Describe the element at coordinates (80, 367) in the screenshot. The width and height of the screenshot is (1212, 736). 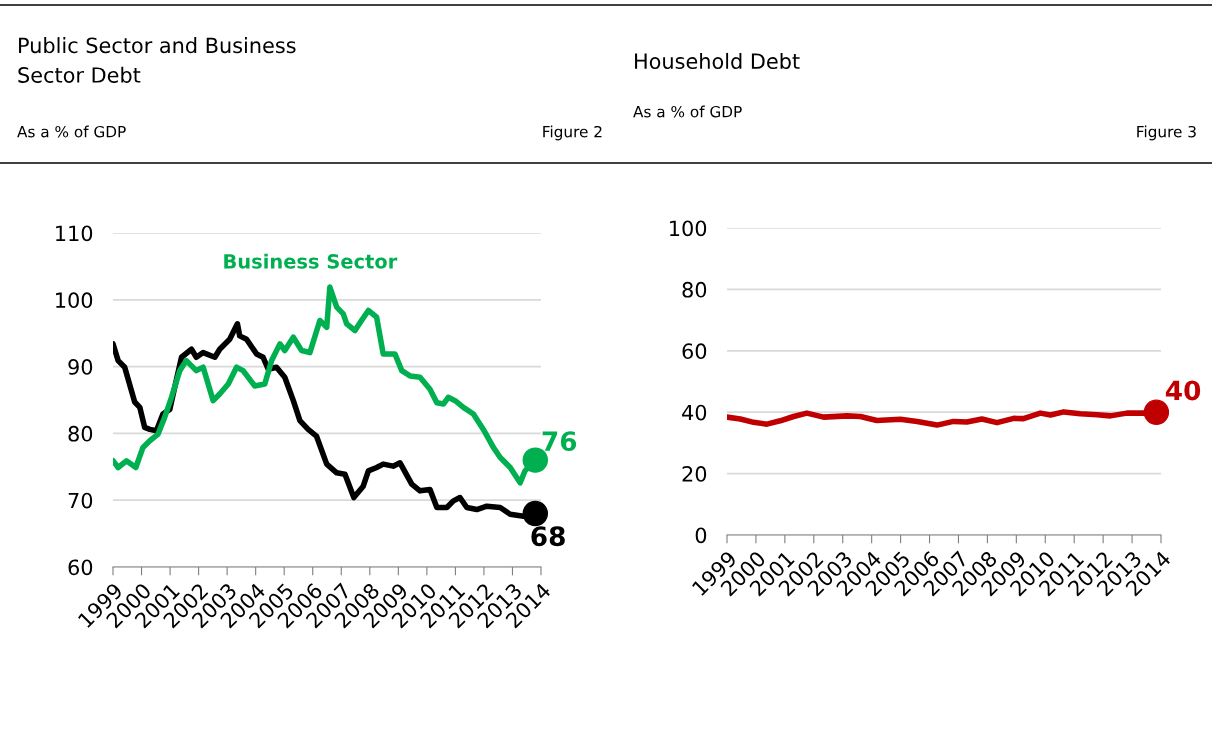
I see `y-tick-label: 90` at that location.